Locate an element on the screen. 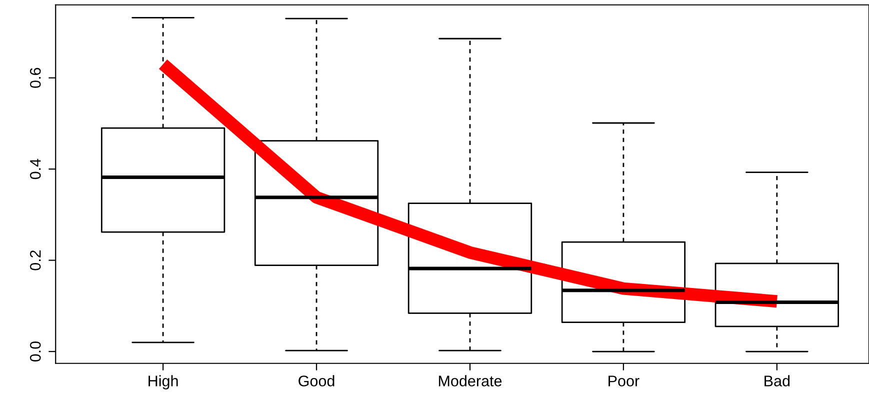 The image size is (869, 406). x-tick-label: Moderate is located at coordinates (470, 380).